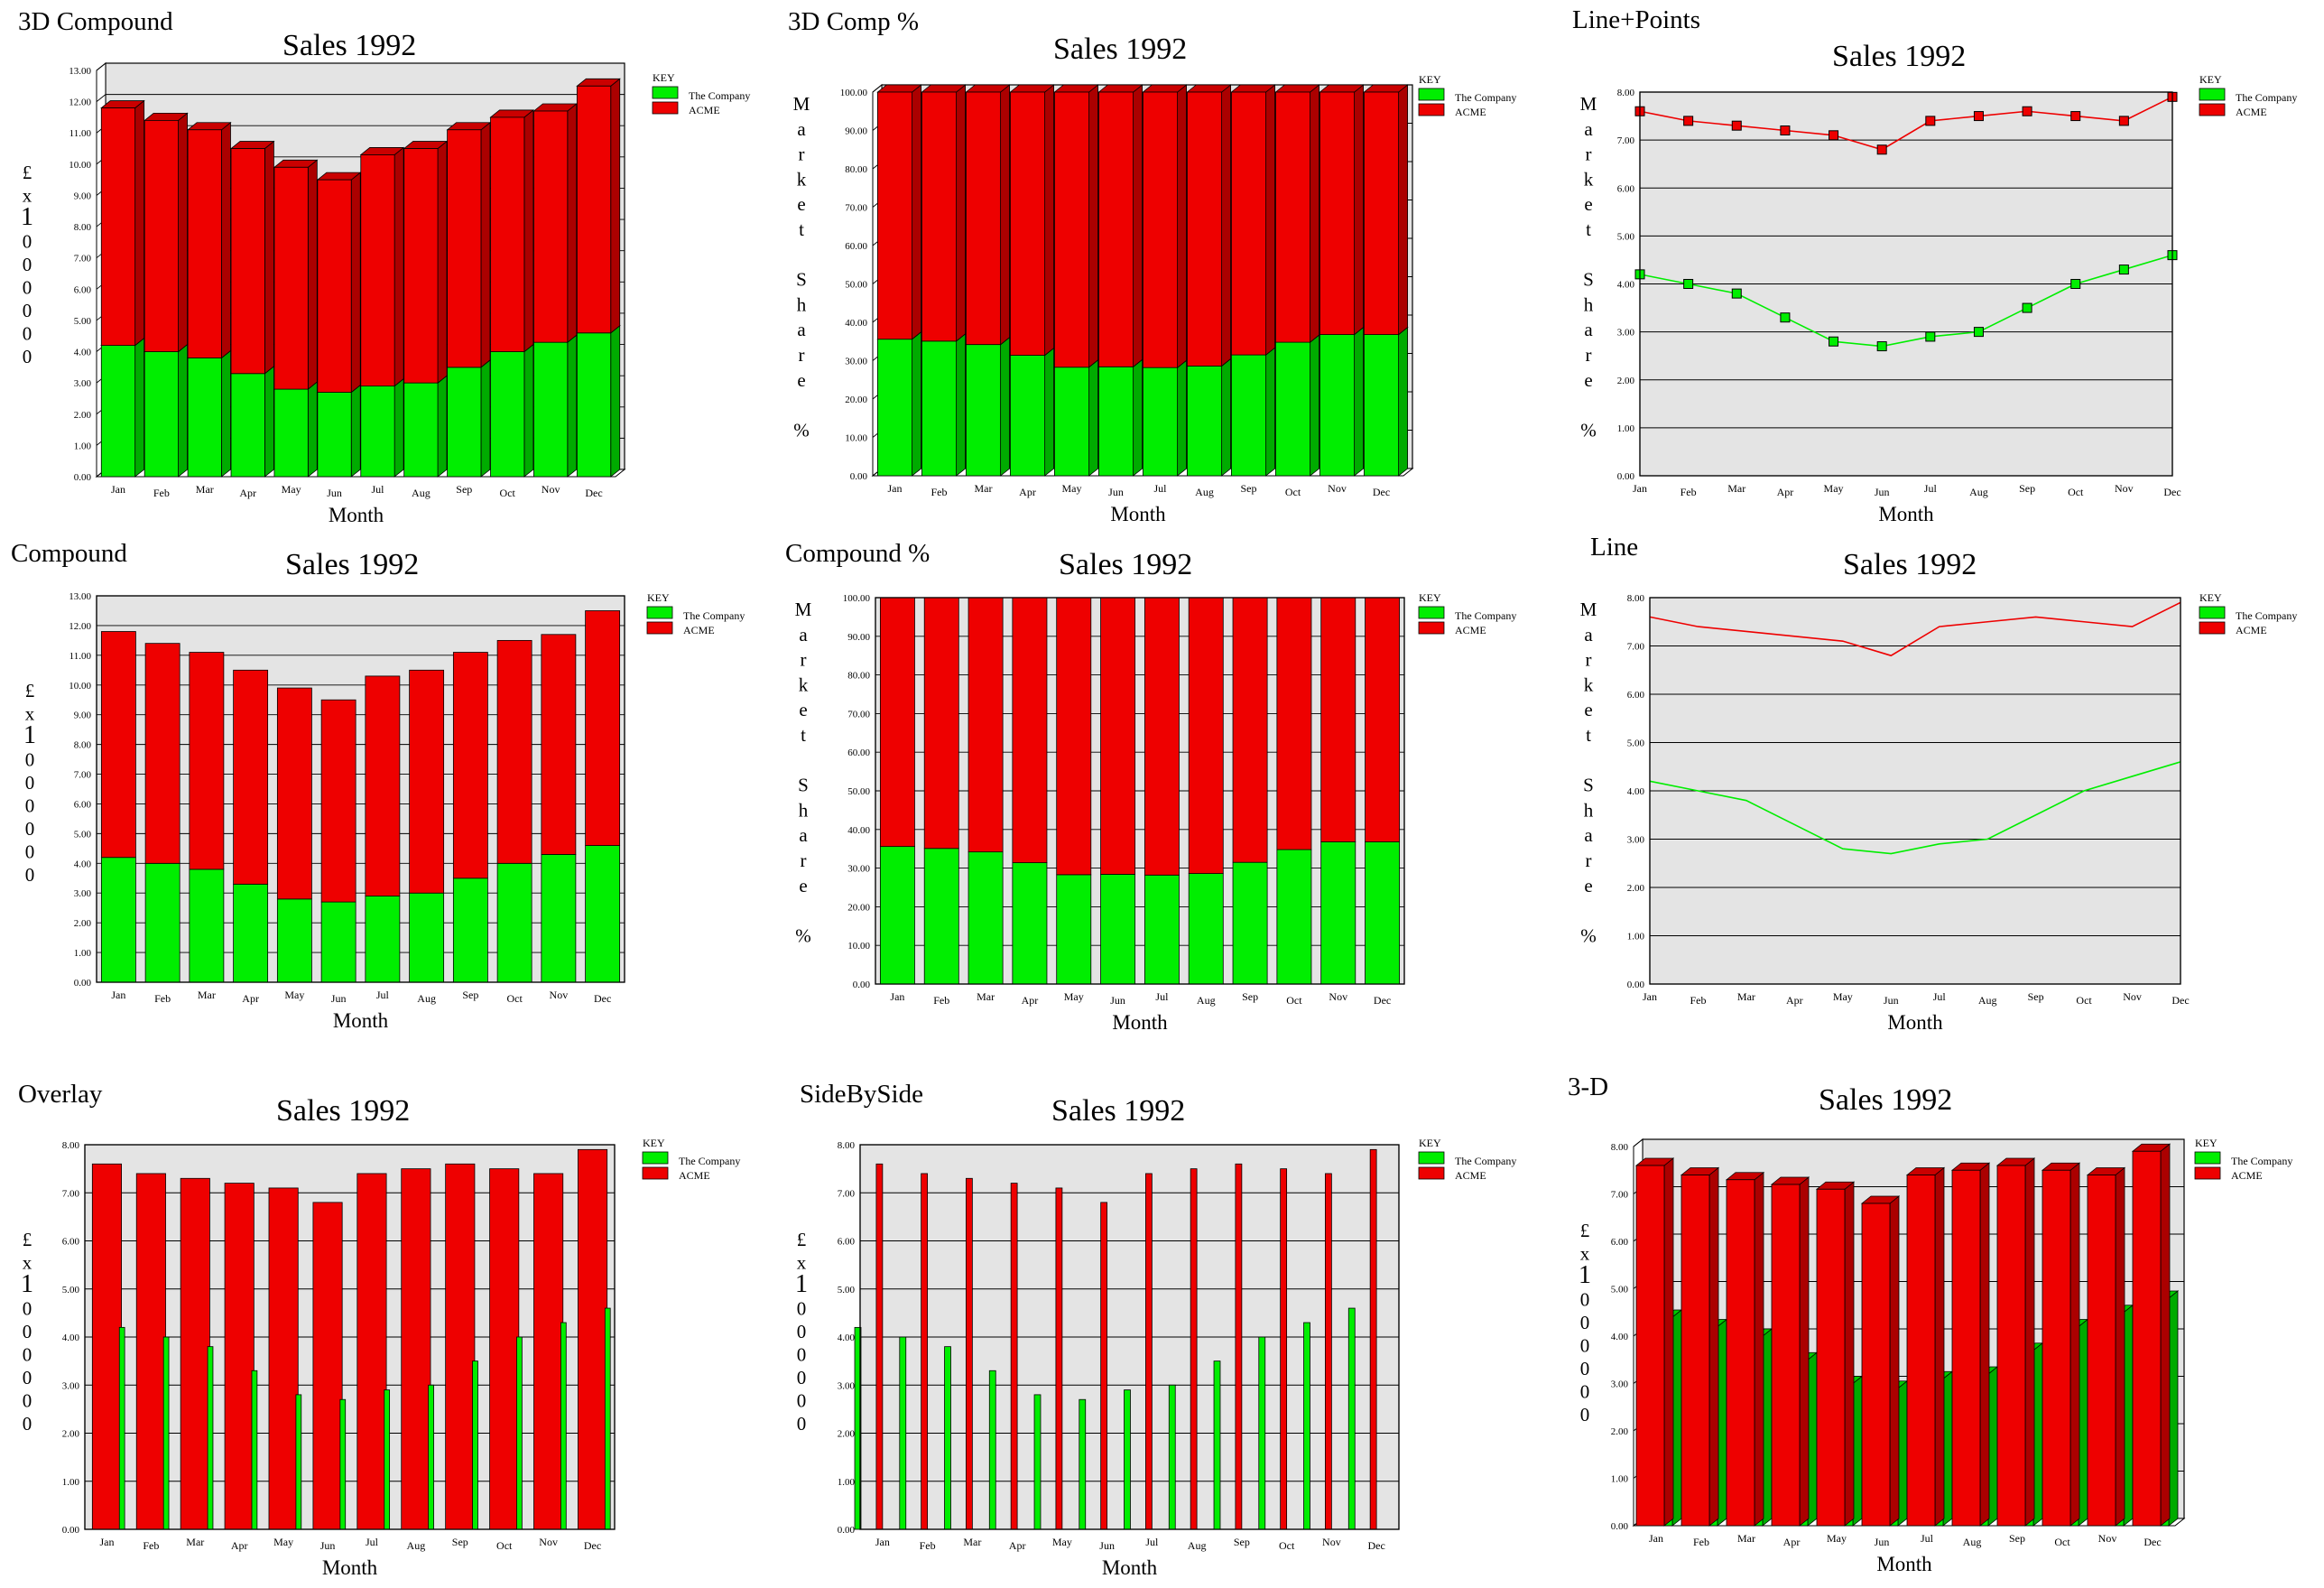 Image resolution: width=2324 pixels, height=1588 pixels. Describe the element at coordinates (2267, 615) in the screenshot. I see `legend-label-the-company: The Company` at that location.